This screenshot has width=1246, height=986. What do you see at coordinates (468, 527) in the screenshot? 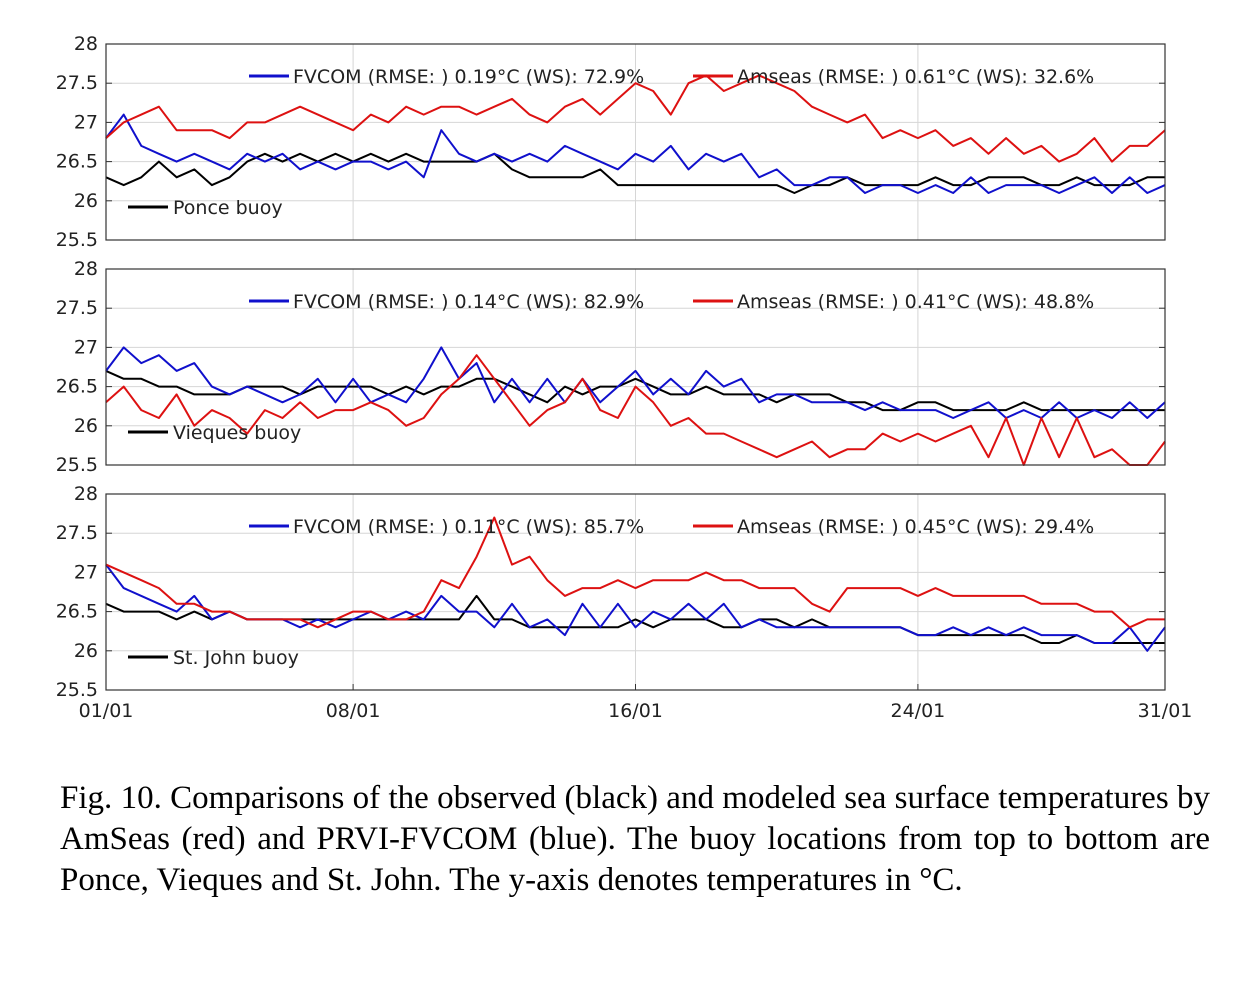
I see `legend-fvcom-label: FVCOM (RMSE: ) 0.11°C (WS): 85.7%` at bounding box center [468, 527].